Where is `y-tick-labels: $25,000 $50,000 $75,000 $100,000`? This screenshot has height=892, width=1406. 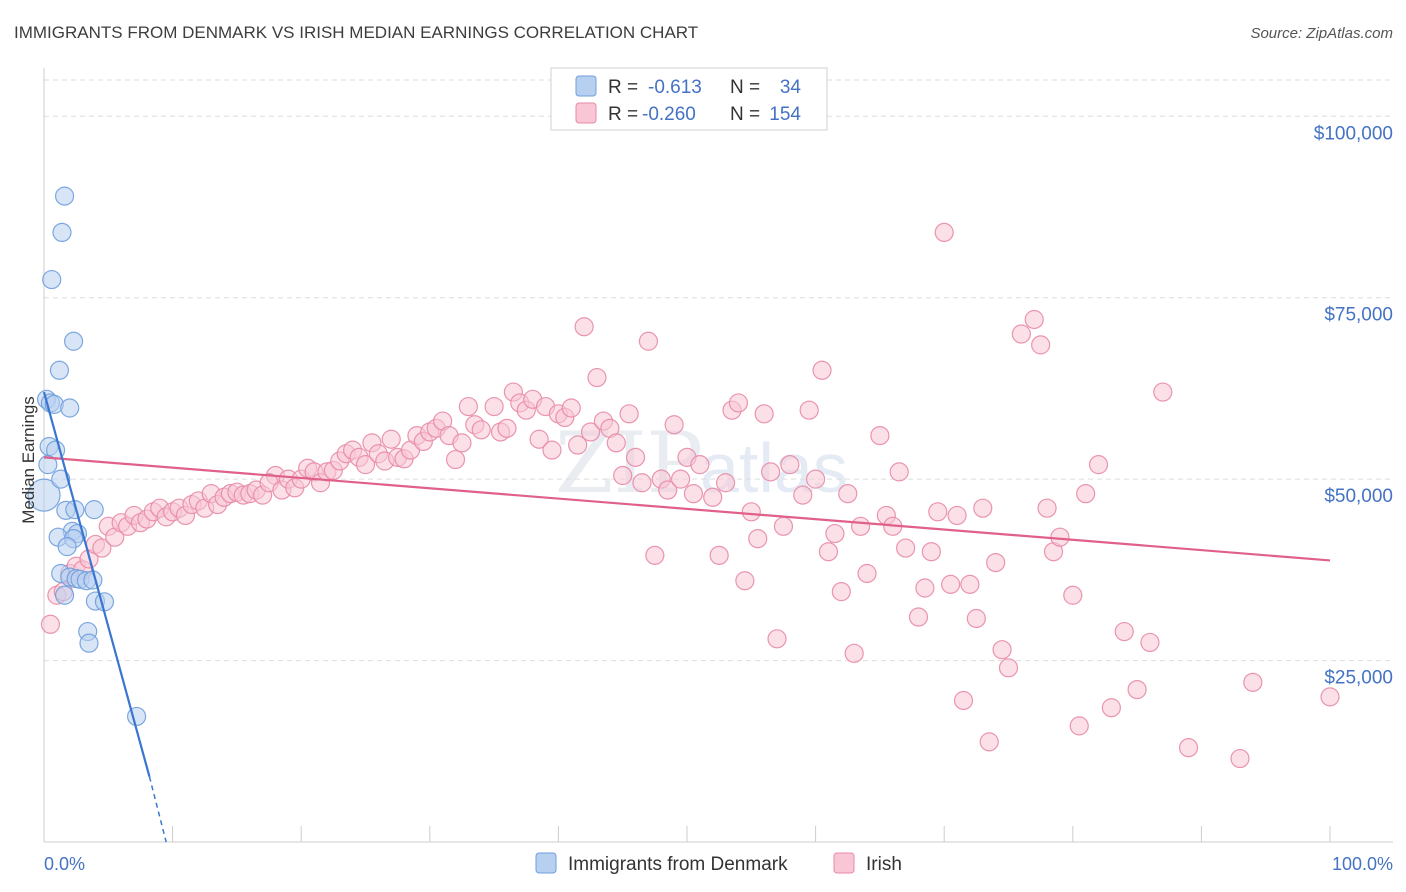 y-tick-labels: $25,000 $50,000 $75,000 $100,000 is located at coordinates (1353, 405).